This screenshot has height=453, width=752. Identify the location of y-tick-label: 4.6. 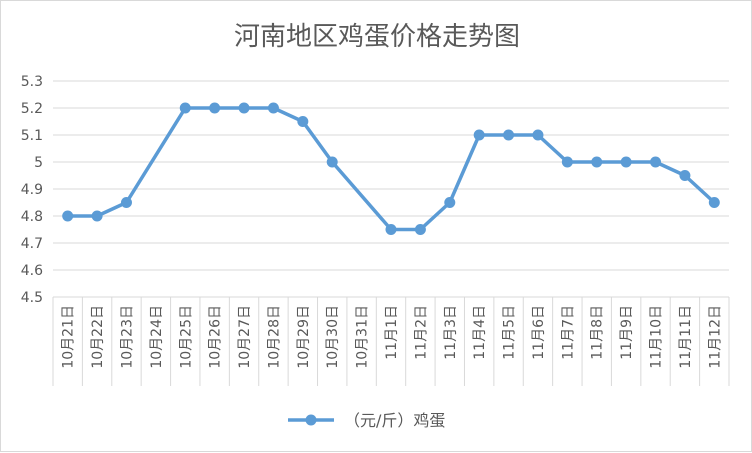
(32, 271).